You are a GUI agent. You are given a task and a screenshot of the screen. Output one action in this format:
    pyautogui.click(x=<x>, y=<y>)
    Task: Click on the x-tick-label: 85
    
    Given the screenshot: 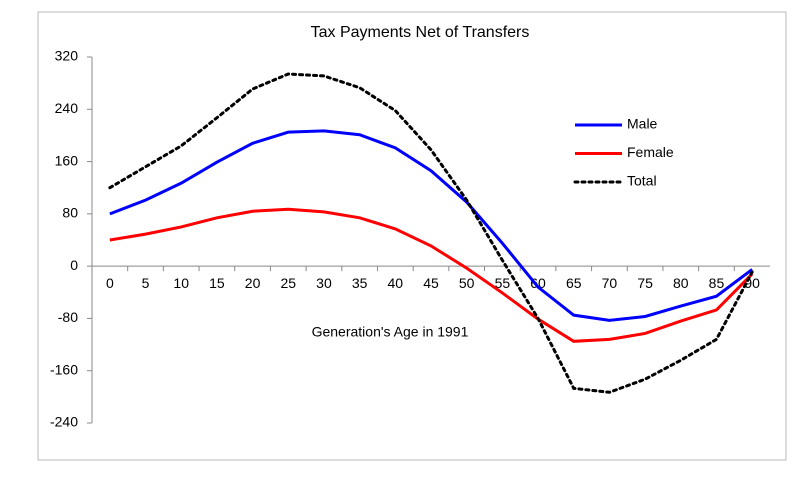 What is the action you would take?
    pyautogui.click(x=717, y=283)
    